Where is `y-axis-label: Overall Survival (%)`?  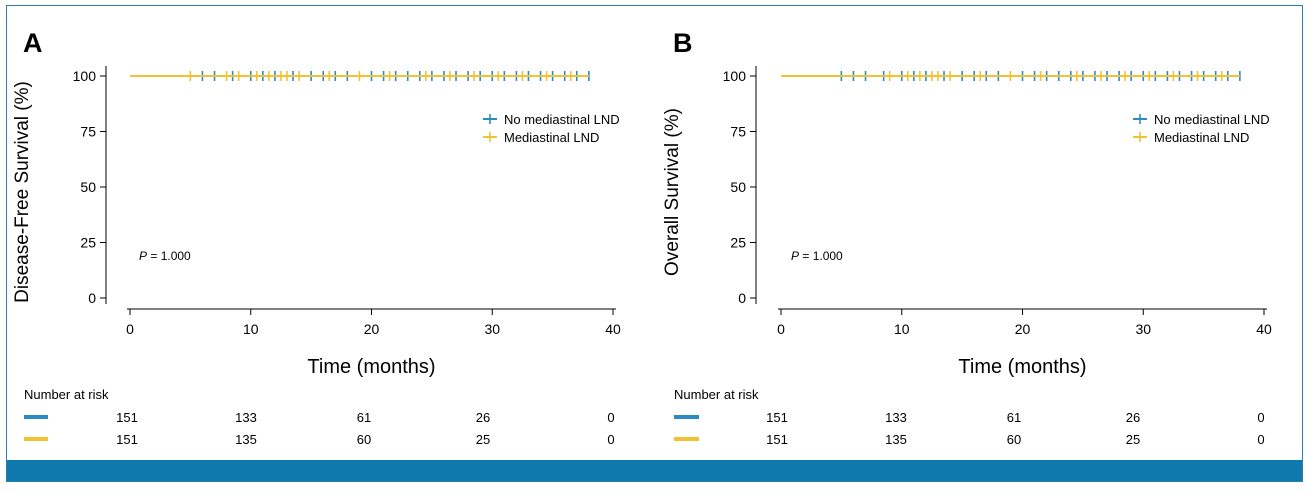
y-axis-label: Overall Survival (%) is located at coordinates (672, 192).